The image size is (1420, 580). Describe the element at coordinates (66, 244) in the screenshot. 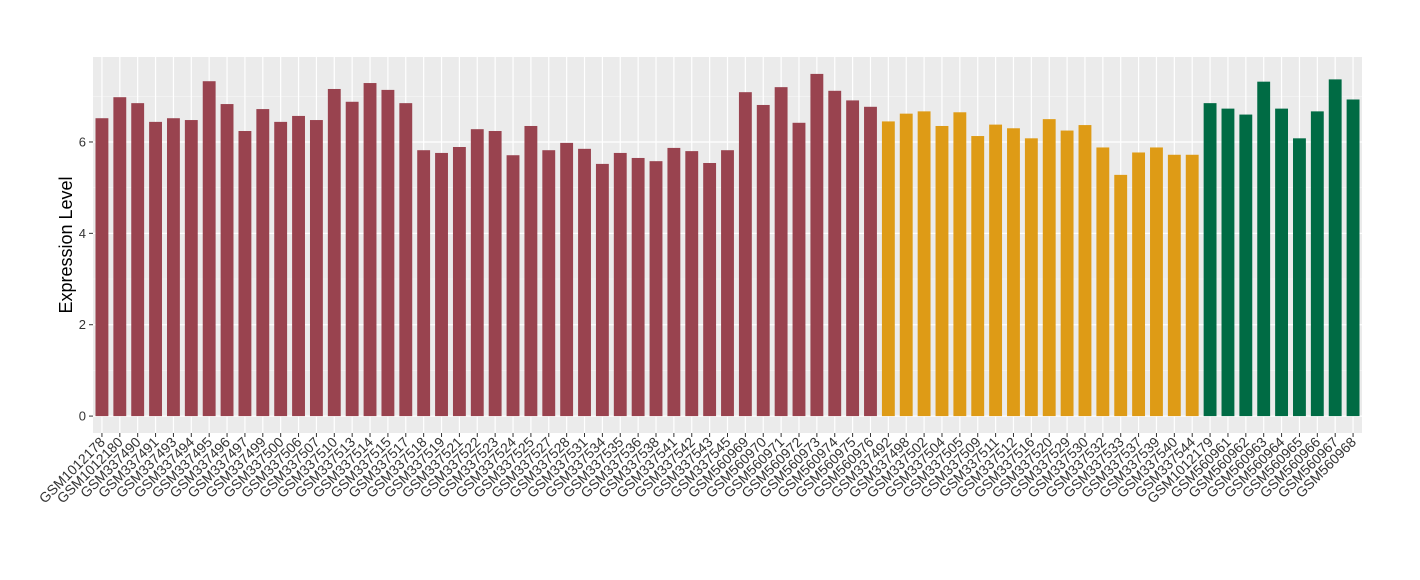

I see `y-axis-label: Expression Level` at that location.